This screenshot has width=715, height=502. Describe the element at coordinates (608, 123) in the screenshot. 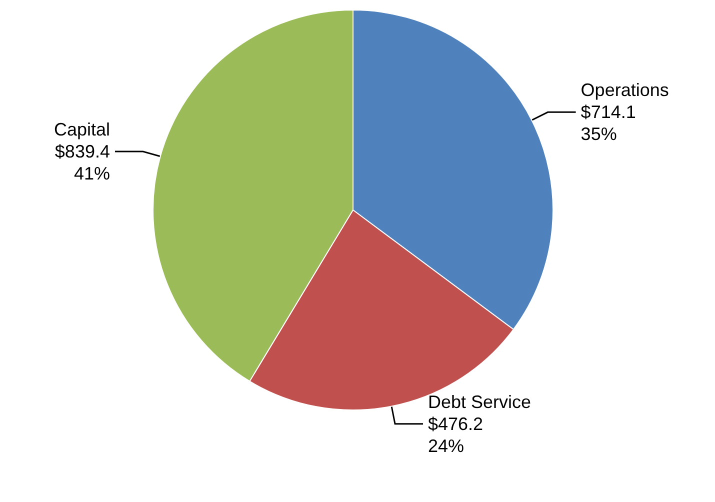

I see `data-label: $714.1 35%` at that location.